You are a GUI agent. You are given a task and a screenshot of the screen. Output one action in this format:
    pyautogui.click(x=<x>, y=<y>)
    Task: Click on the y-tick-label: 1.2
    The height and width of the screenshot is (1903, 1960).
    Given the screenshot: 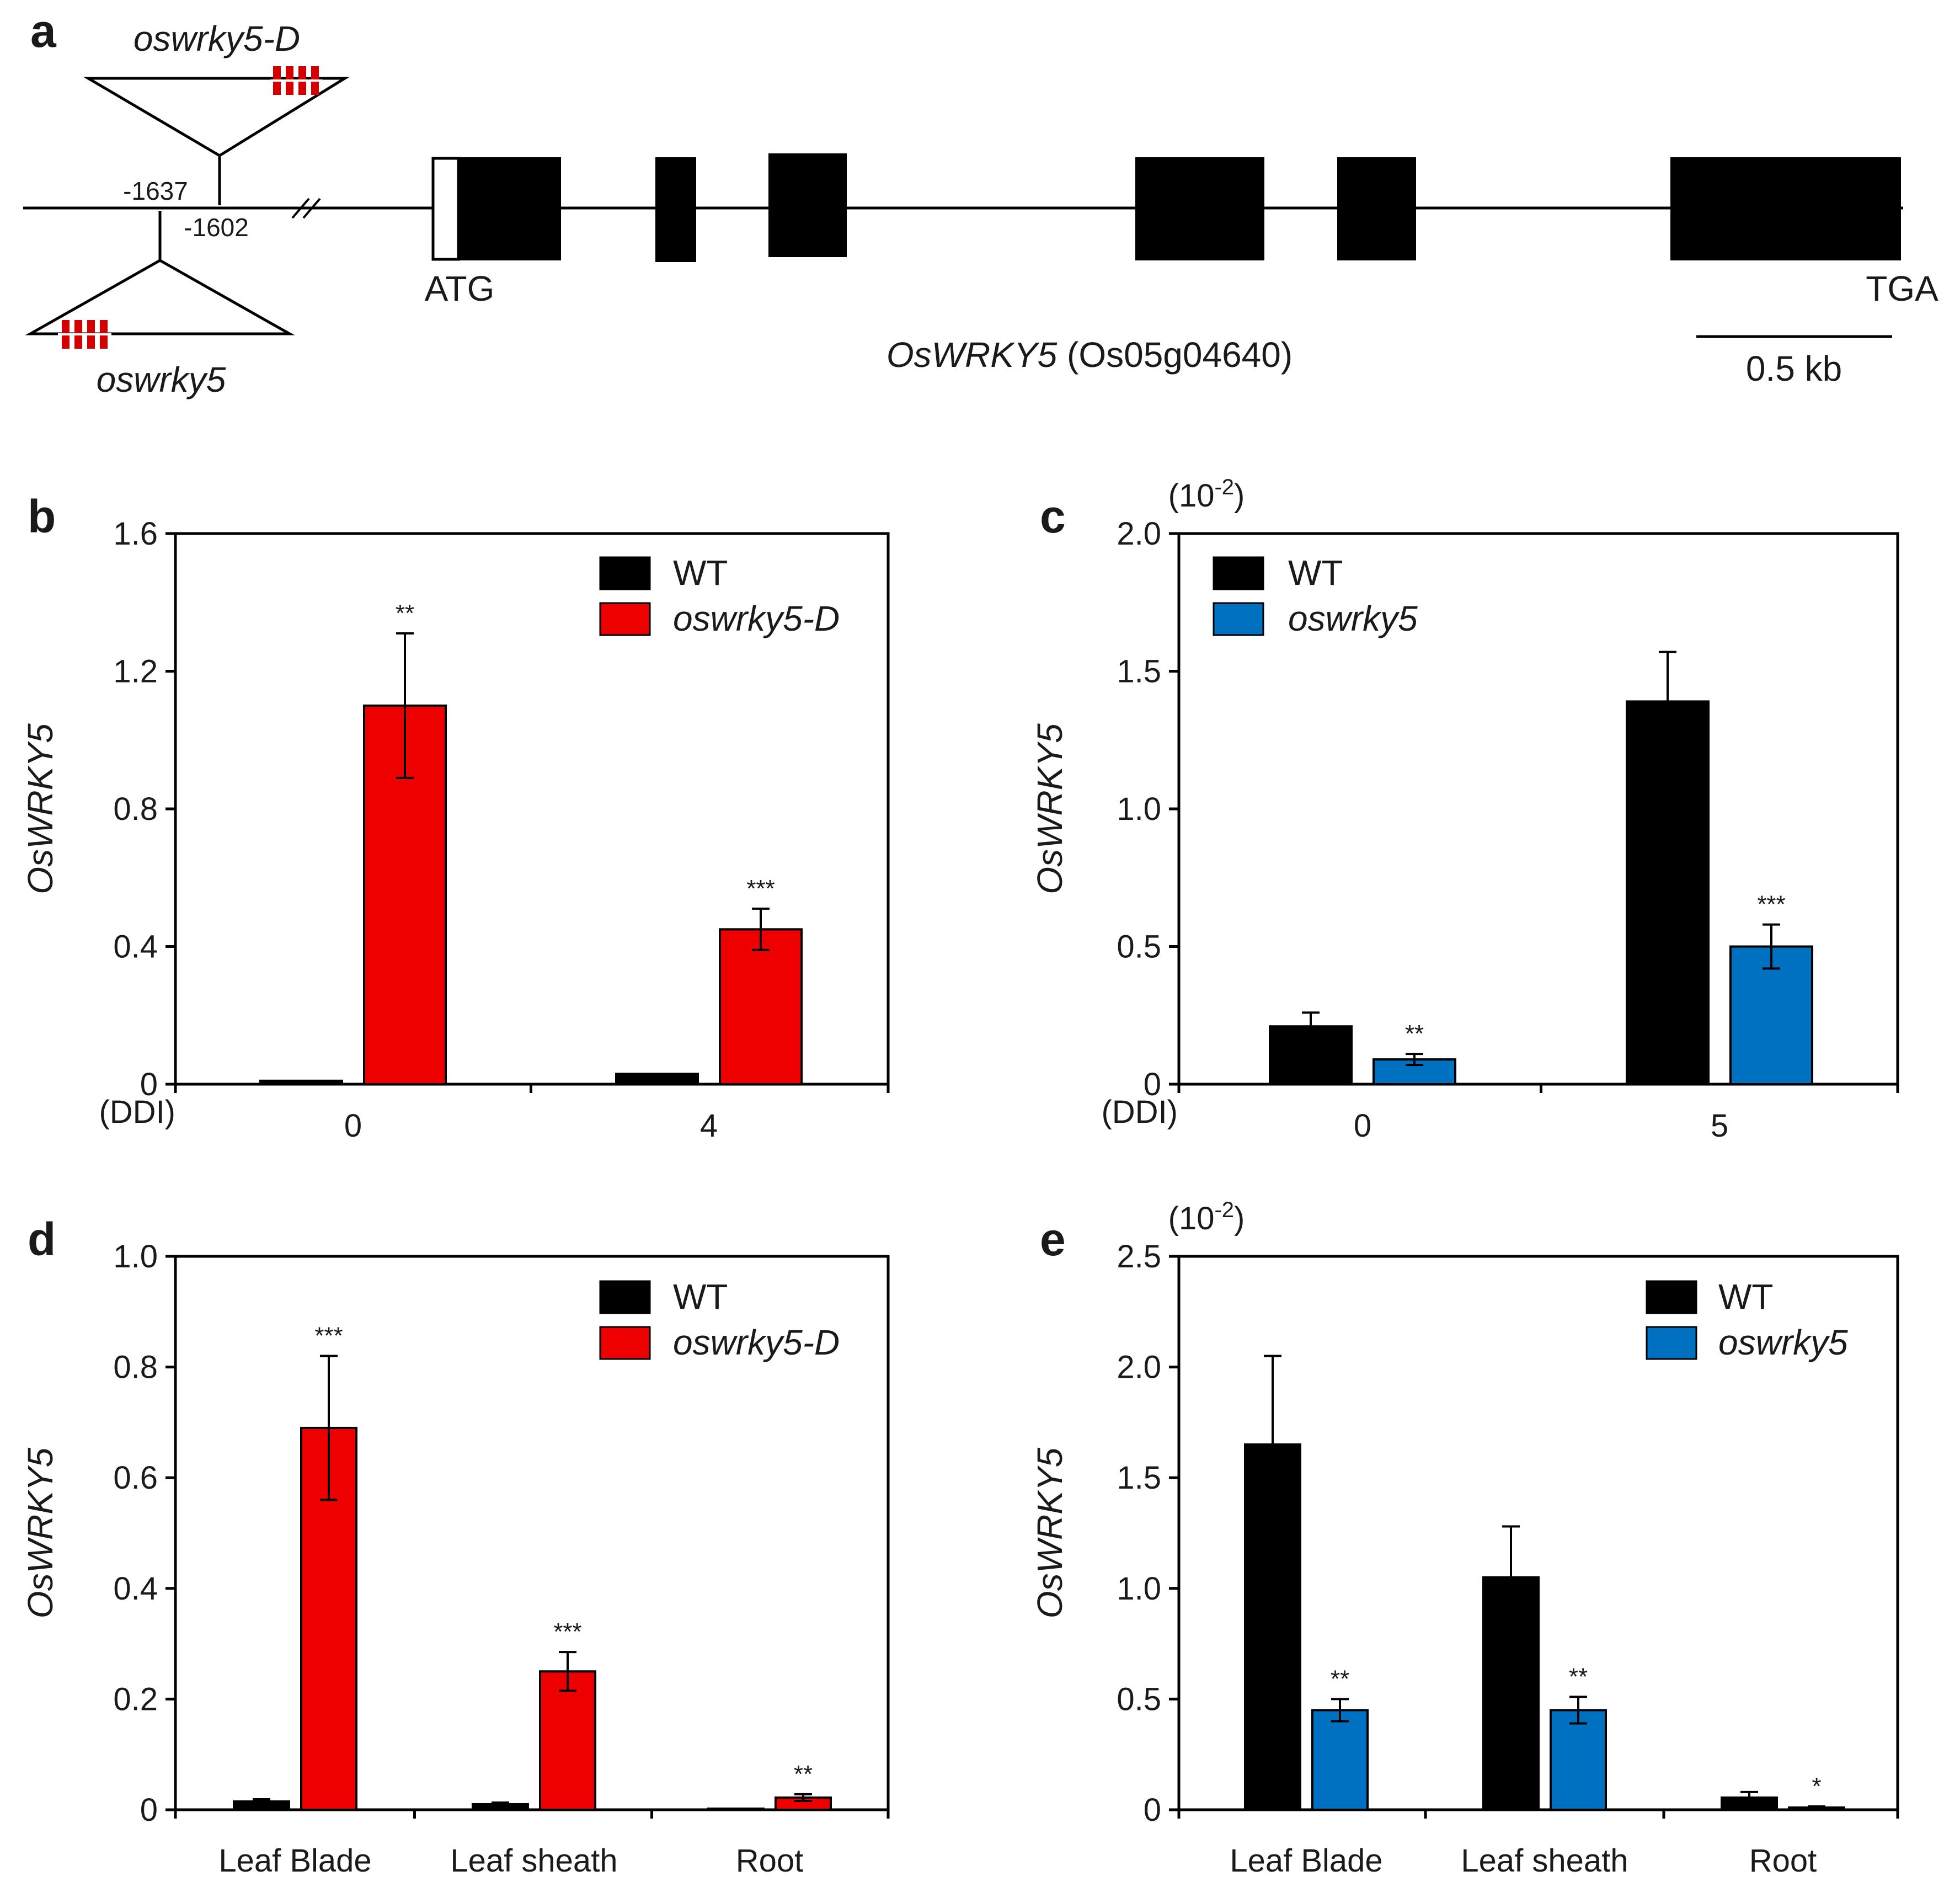 What is the action you would take?
    pyautogui.click(x=135, y=672)
    